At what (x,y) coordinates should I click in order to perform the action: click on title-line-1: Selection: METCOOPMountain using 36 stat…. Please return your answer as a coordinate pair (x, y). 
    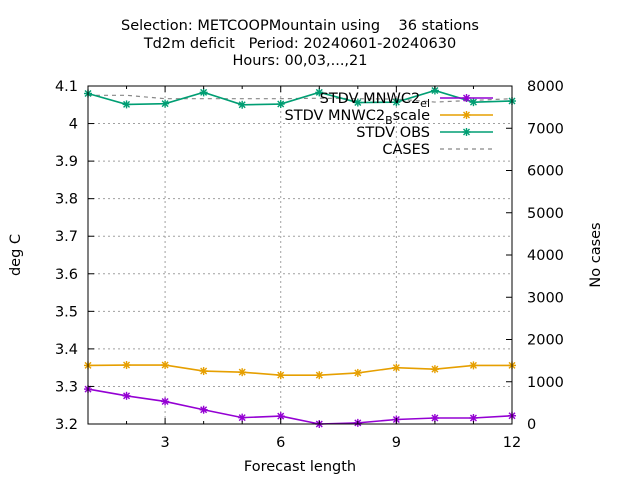
    Looking at the image, I should click on (300, 26).